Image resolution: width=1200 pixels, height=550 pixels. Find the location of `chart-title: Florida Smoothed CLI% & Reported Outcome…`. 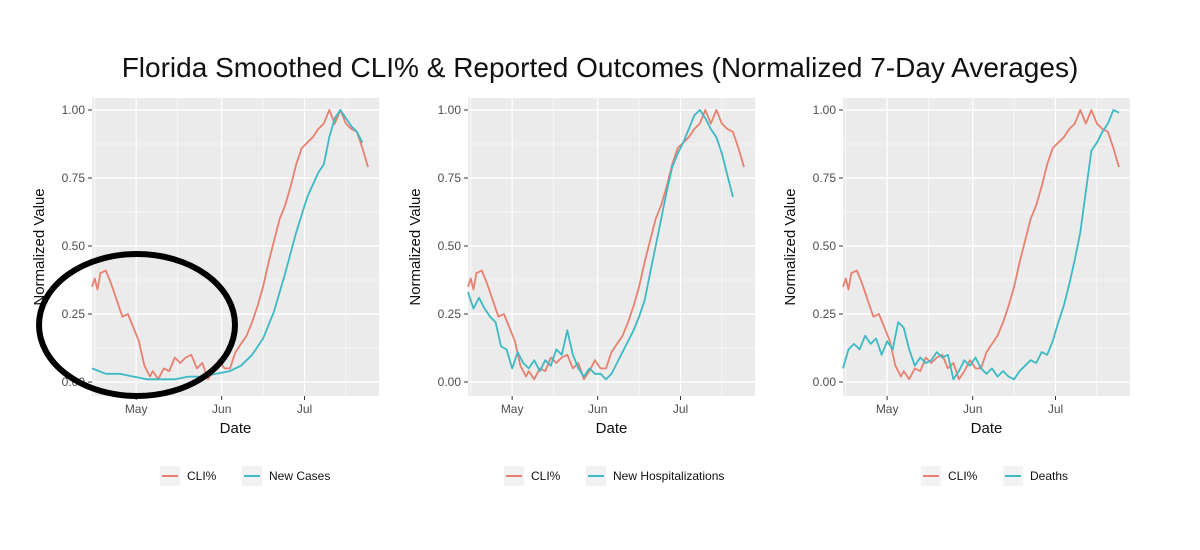

chart-title: Florida Smoothed CLI% & Reported Outcome… is located at coordinates (600, 67).